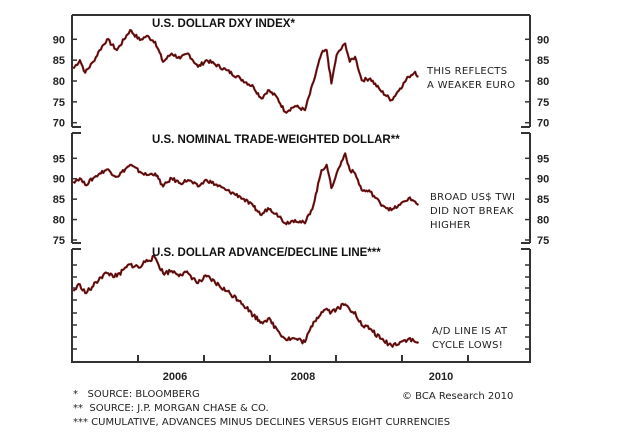 This screenshot has height=442, width=620. Describe the element at coordinates (59, 124) in the screenshot. I see `y-tick-label-left: 70` at that location.